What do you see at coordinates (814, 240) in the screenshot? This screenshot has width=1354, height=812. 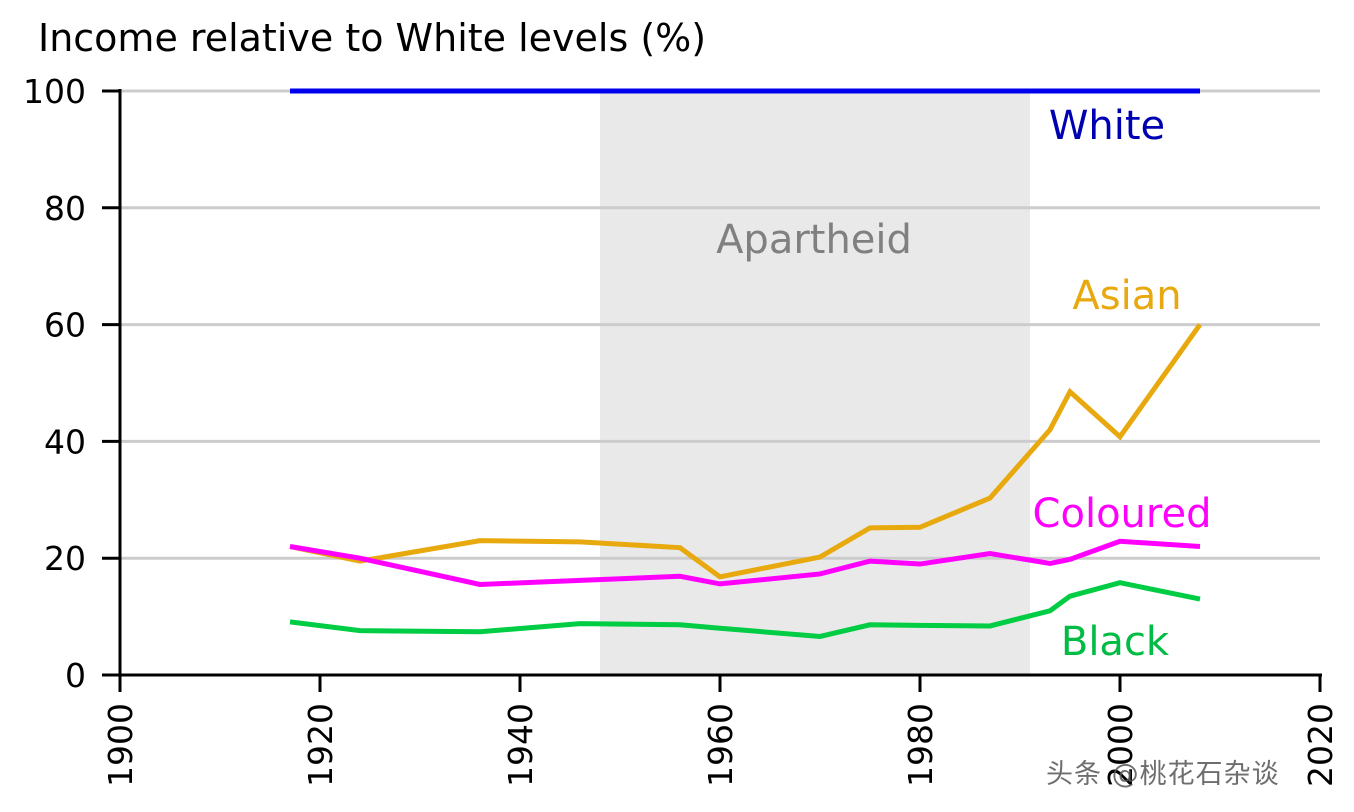 I see `apartheid-label: Apartheid` at bounding box center [814, 240].